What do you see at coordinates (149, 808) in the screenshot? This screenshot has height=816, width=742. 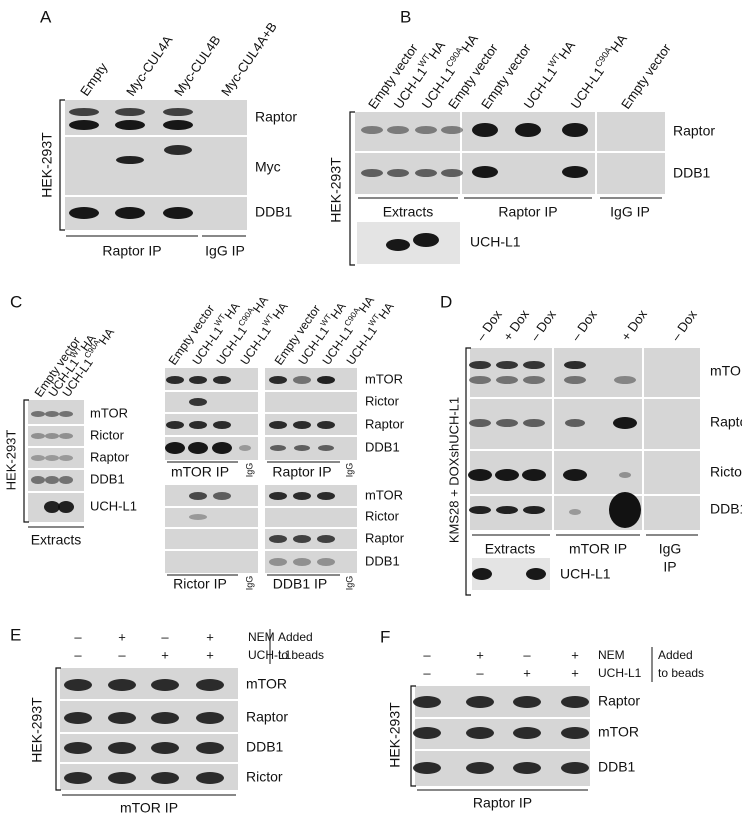 I see `group-label: mTOR IP` at bounding box center [149, 808].